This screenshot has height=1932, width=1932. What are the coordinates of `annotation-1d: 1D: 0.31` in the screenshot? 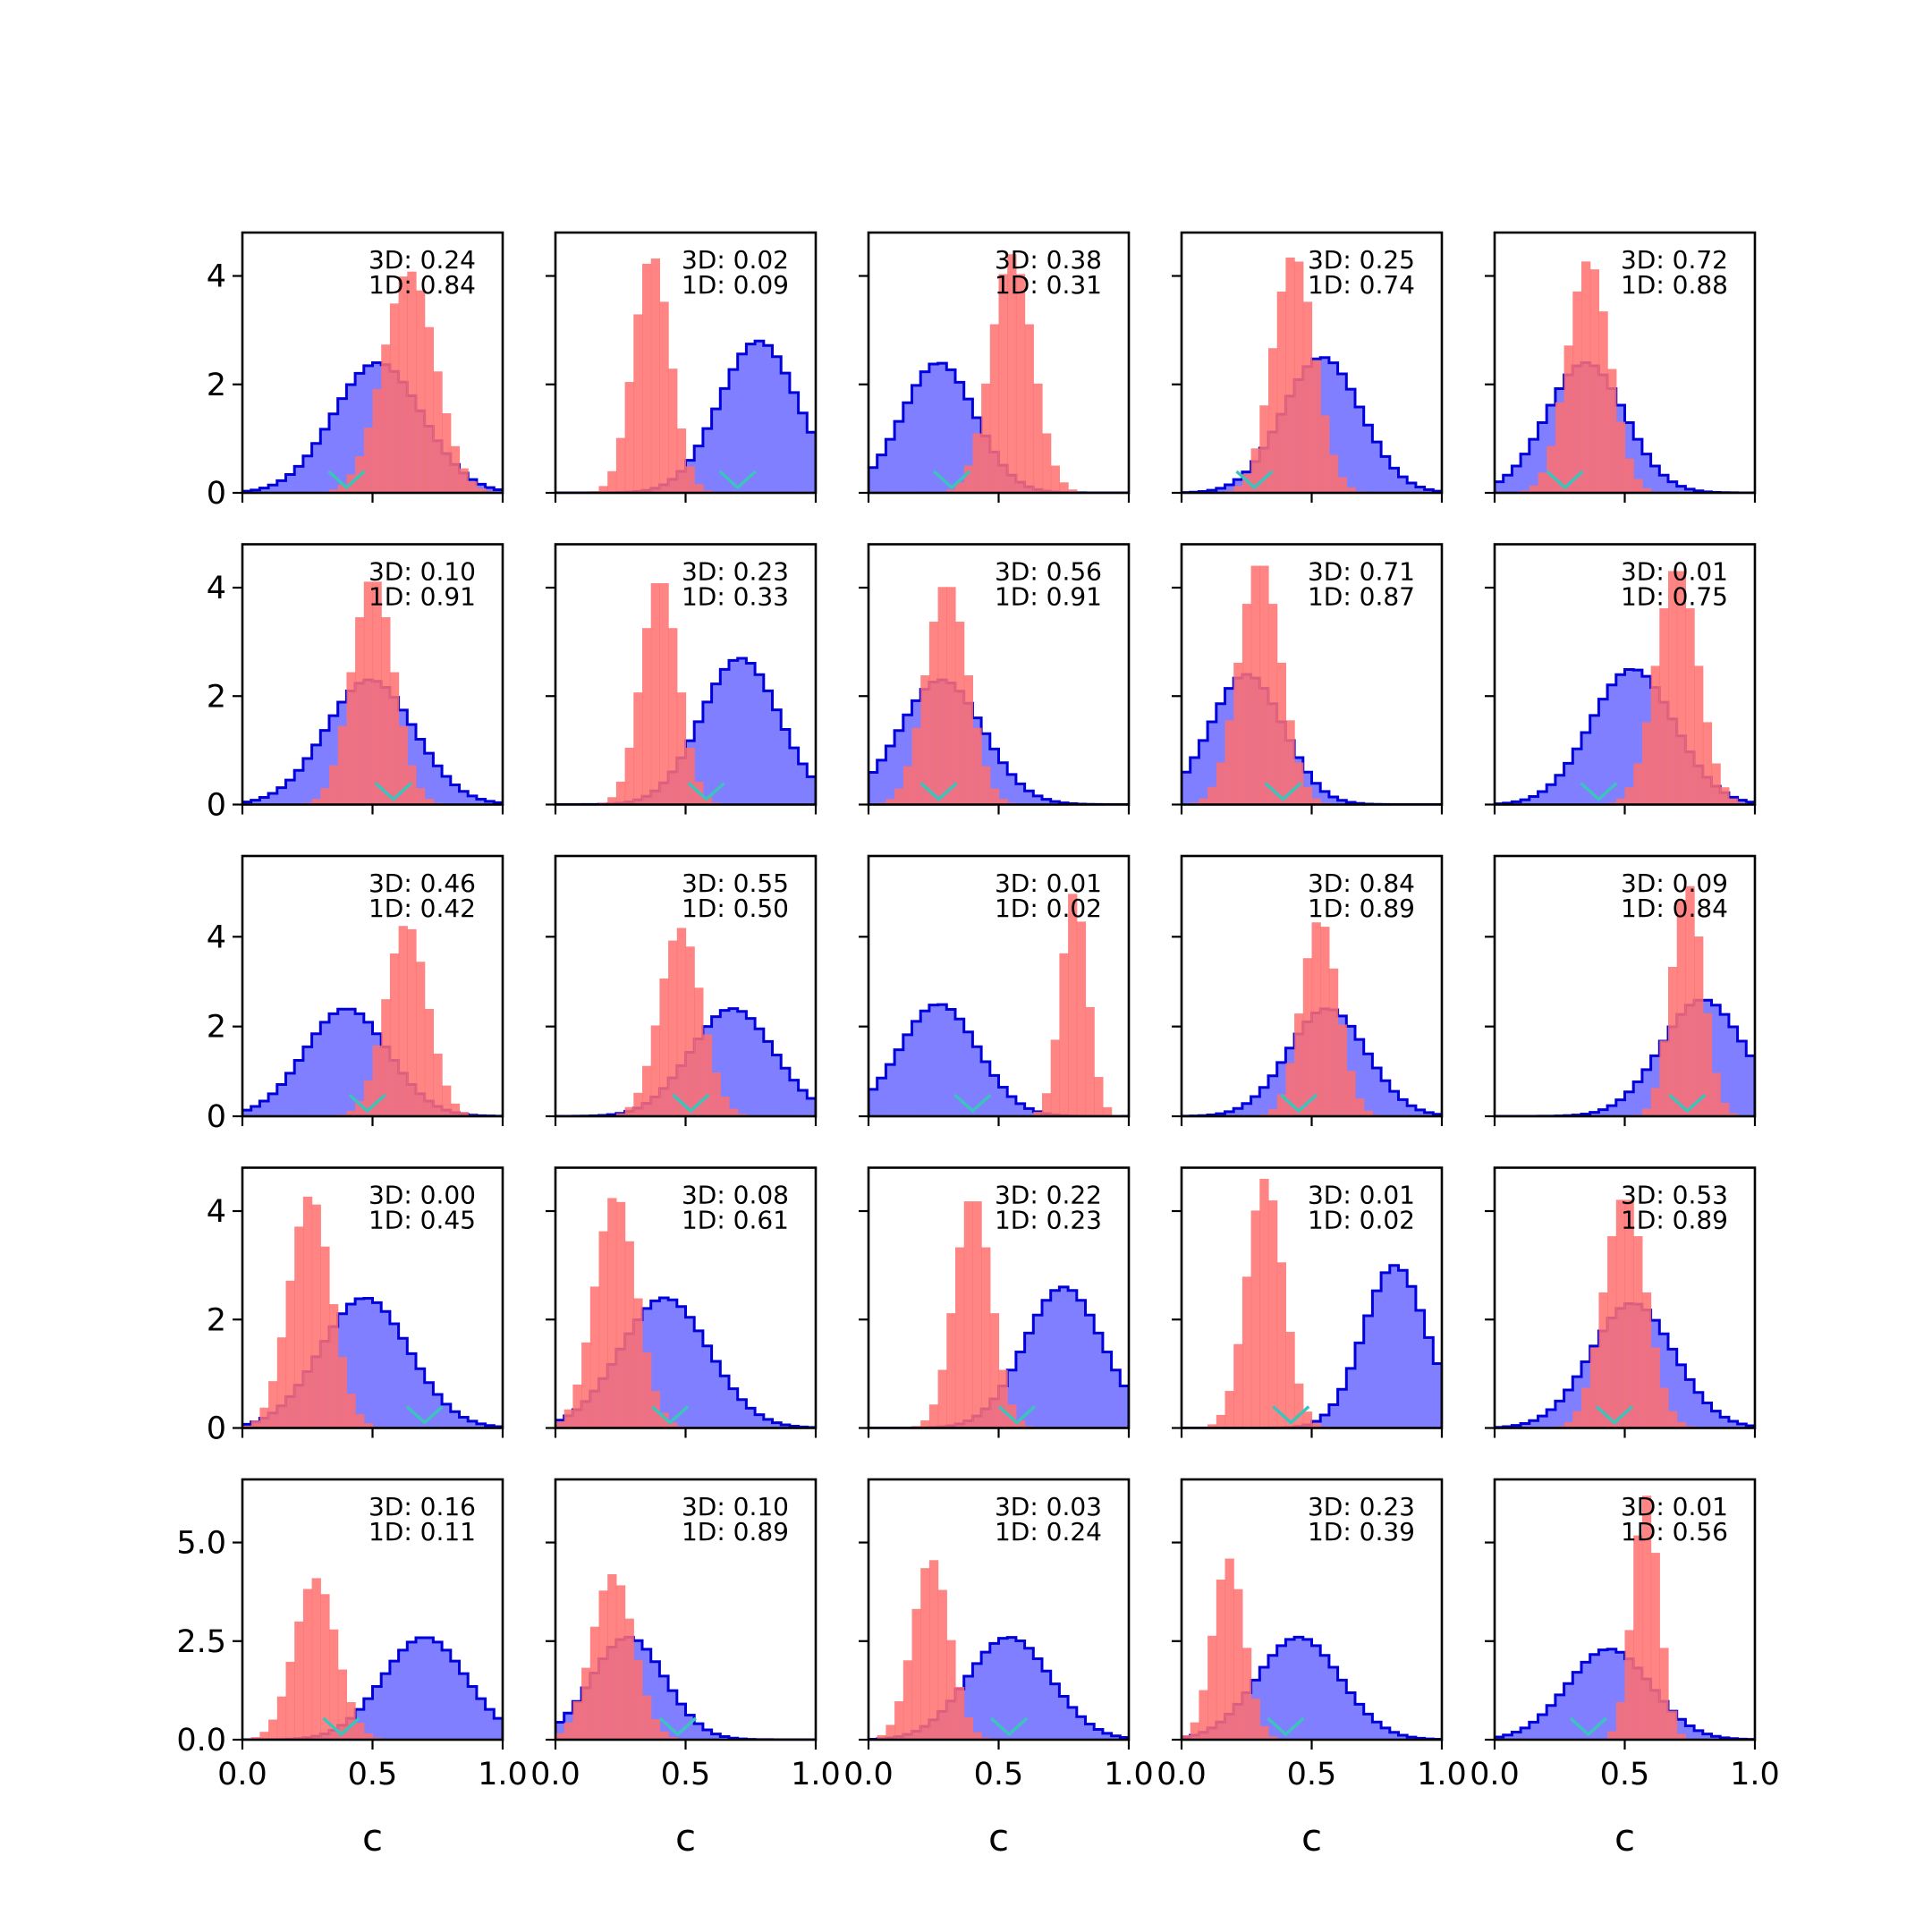 It's located at (1048, 285).